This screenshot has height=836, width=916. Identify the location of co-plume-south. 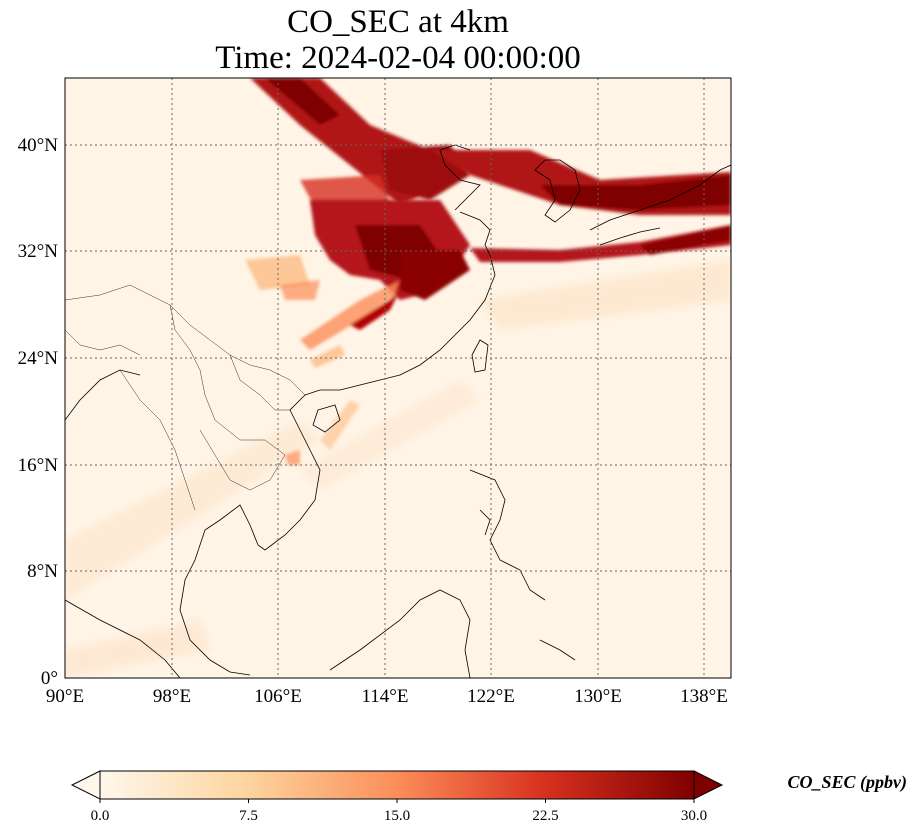
(342, 372).